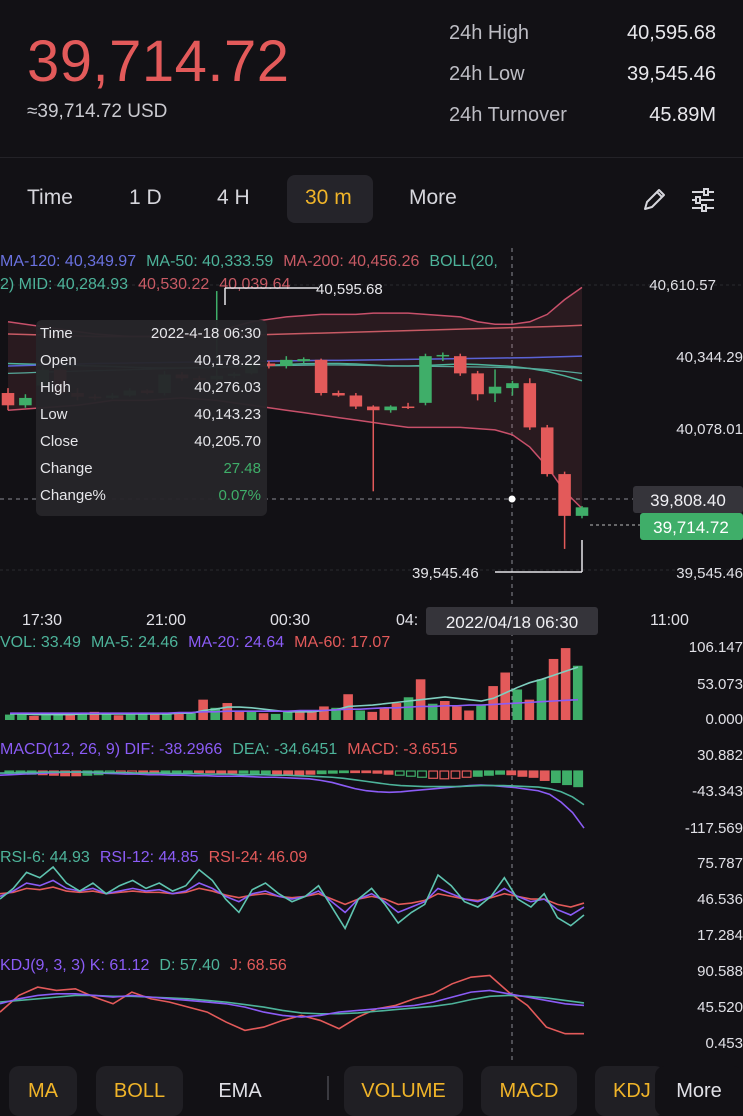 This screenshot has height=1116, width=743. Describe the element at coordinates (227, 441) in the screenshot. I see `tooltip-value: 40,205.70` at that location.